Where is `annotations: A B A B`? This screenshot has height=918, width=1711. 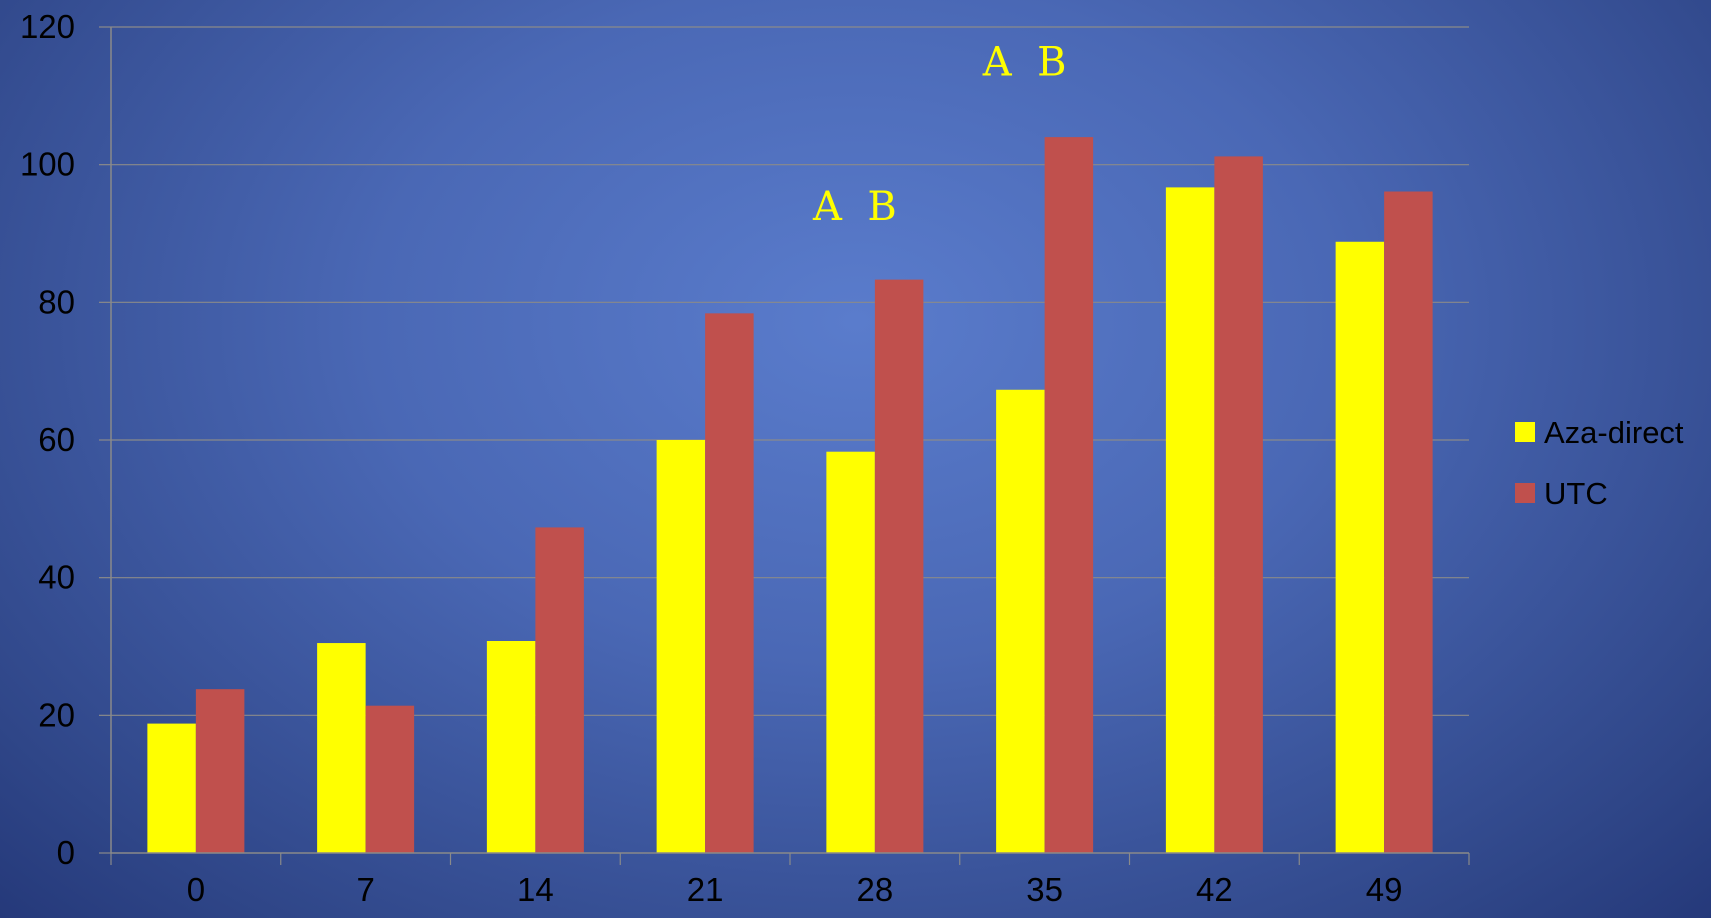 annotations: A B A B is located at coordinates (939, 134).